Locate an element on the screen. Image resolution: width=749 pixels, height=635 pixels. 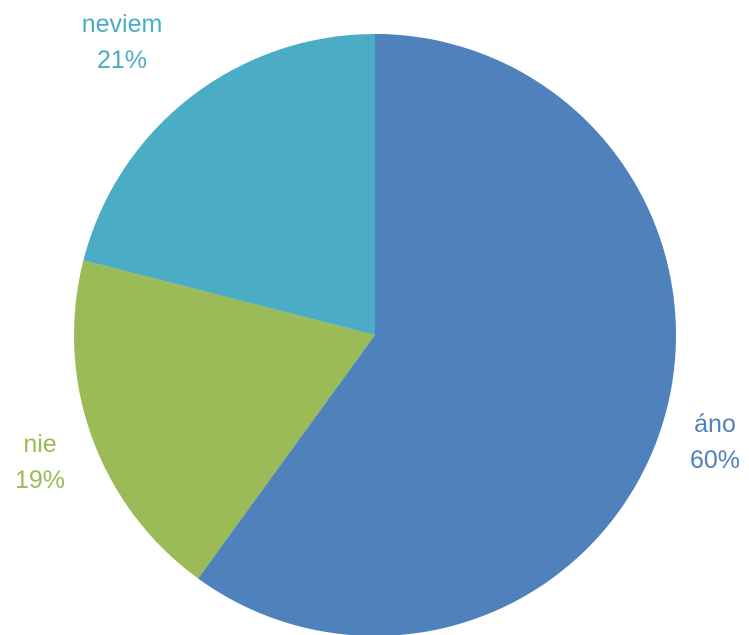
data-label-áno: áno 60% is located at coordinates (715, 442).